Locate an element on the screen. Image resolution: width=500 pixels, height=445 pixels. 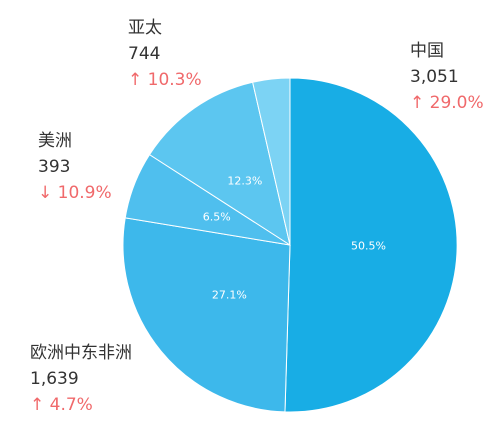
callout-emea-change: ↑ 4.7% is located at coordinates (61, 405).